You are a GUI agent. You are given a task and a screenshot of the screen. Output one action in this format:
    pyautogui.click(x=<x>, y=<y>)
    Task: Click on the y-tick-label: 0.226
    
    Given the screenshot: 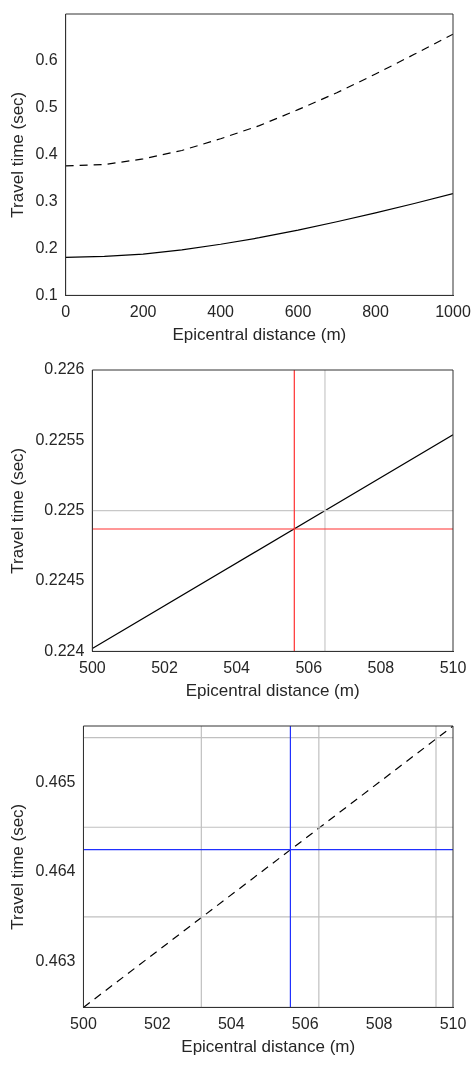 What is the action you would take?
    pyautogui.click(x=64, y=369)
    